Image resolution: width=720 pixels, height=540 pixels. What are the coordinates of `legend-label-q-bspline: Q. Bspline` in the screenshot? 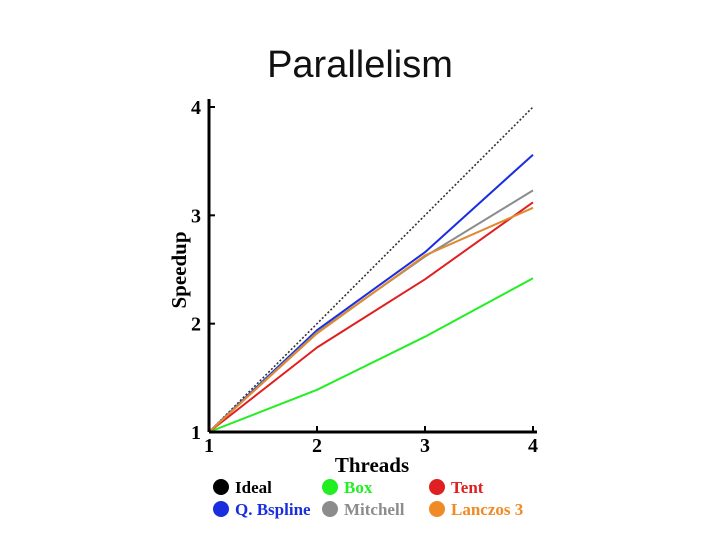 It's located at (273, 509).